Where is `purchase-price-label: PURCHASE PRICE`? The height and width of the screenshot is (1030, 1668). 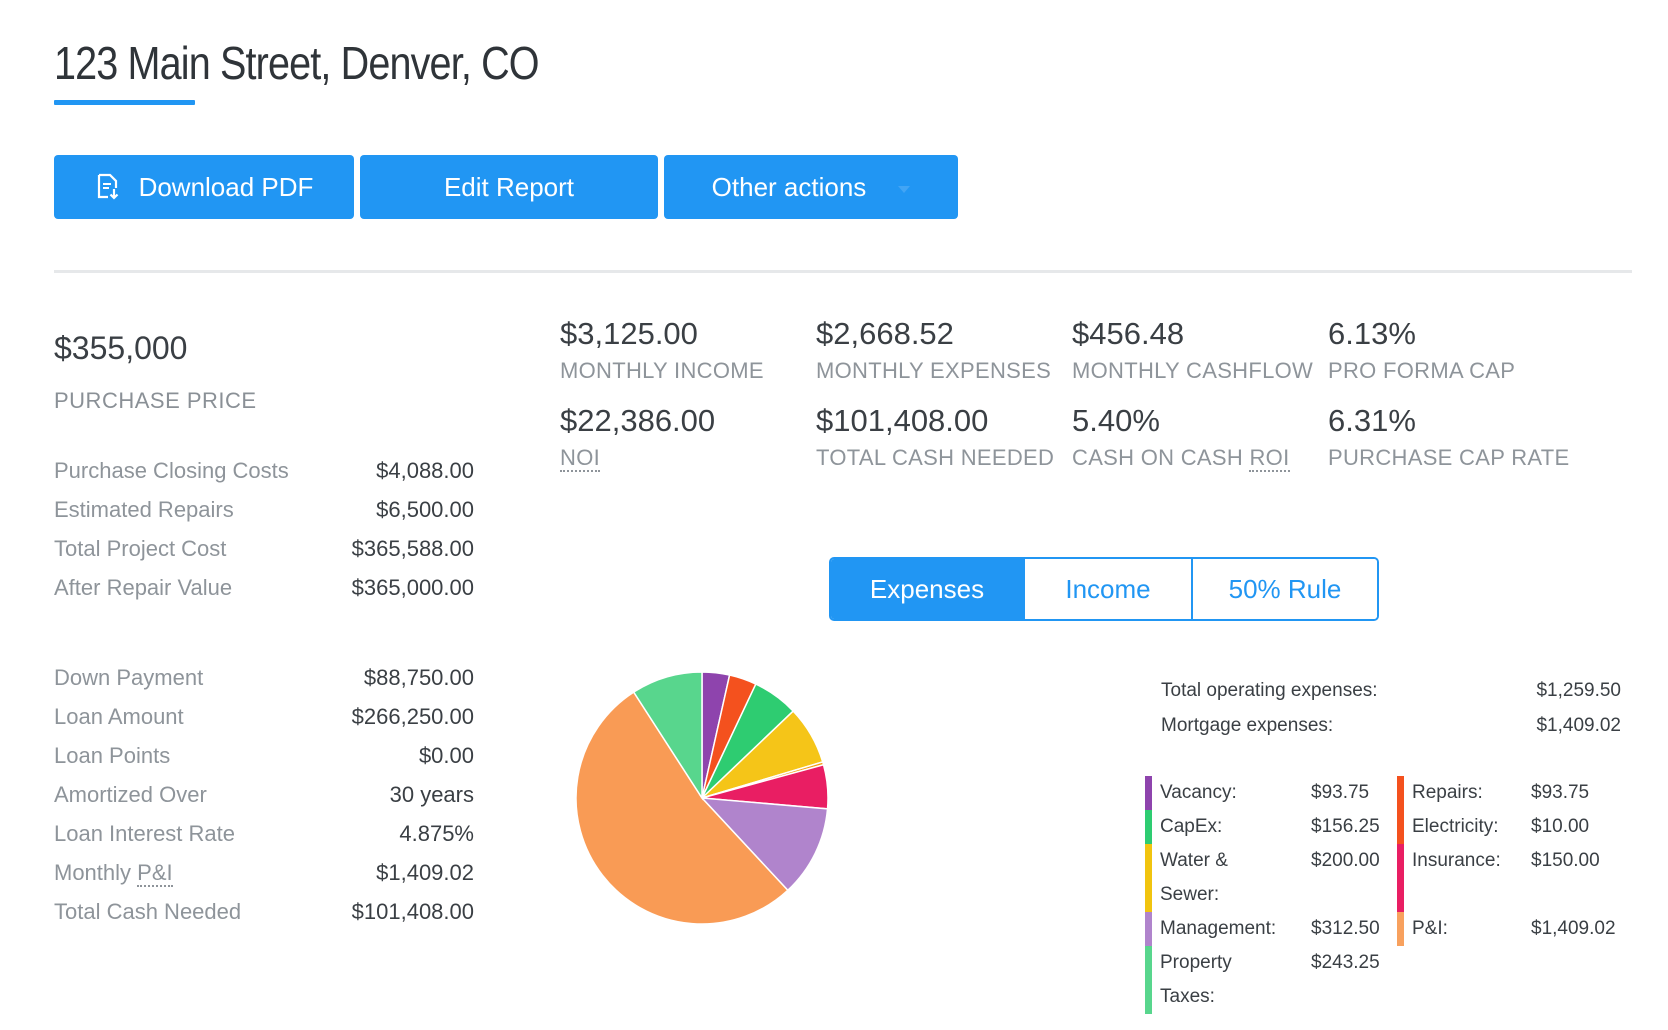
purchase-price-label: PURCHASE PRICE is located at coordinates (155, 400).